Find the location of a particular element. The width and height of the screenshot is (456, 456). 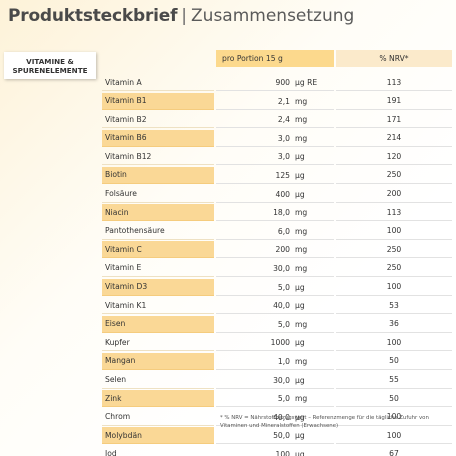

table-row: Jod 100 µg 67 is located at coordinates (277, 451).